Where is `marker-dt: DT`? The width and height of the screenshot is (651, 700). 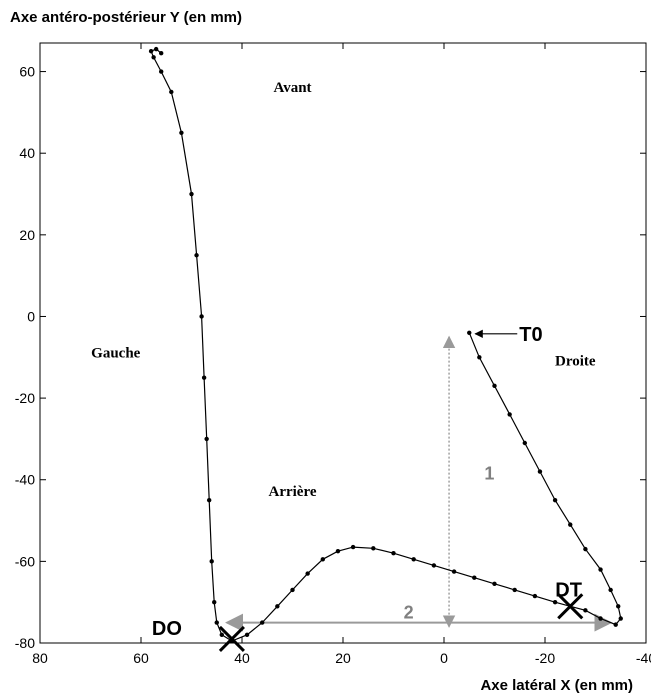 marker-dt: DT is located at coordinates (569, 599).